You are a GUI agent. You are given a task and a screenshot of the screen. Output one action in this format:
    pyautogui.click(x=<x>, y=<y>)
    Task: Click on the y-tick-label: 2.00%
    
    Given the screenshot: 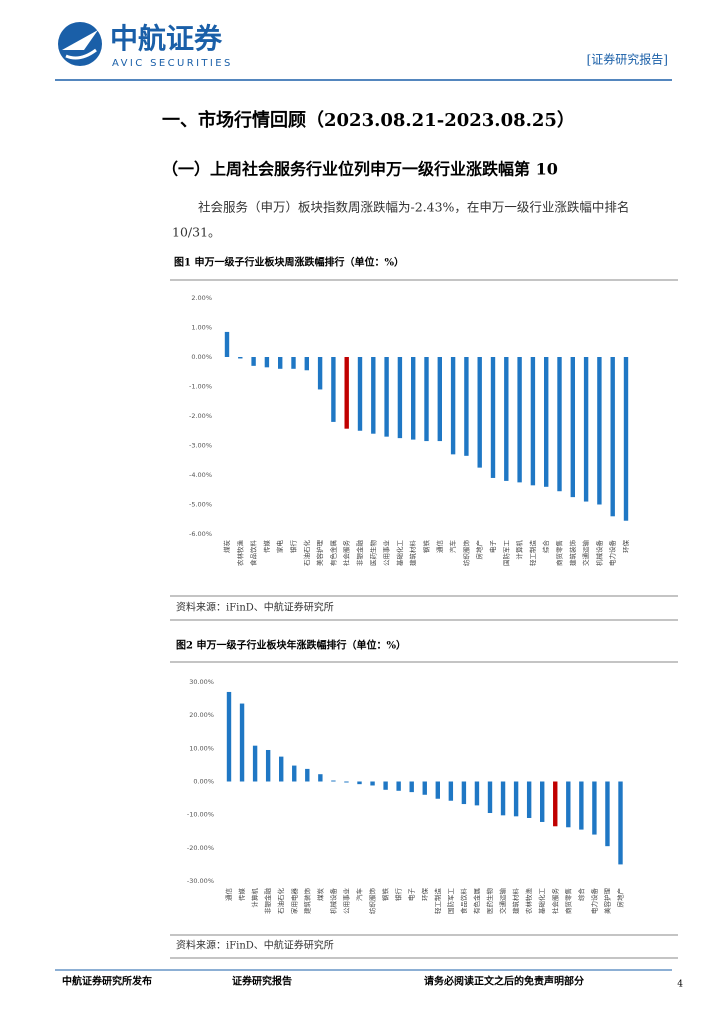 What is the action you would take?
    pyautogui.click(x=201, y=298)
    